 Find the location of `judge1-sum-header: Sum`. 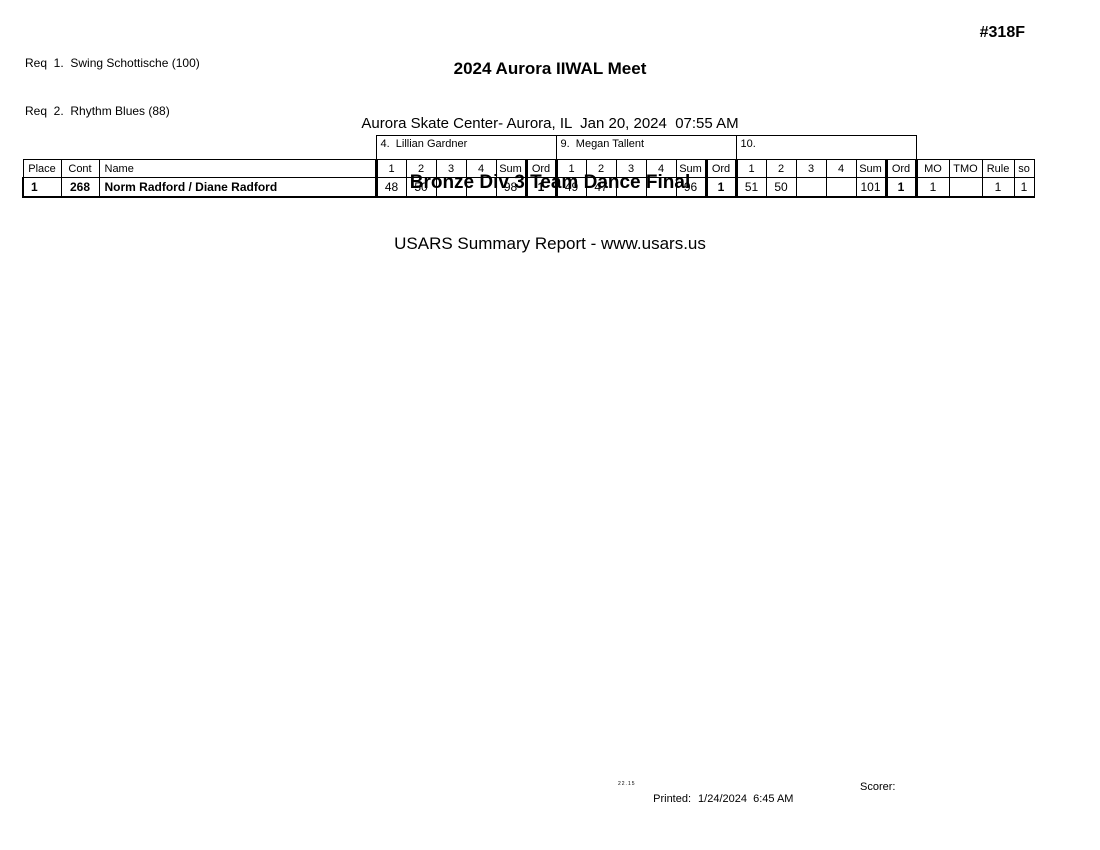

judge1-sum-header: Sum is located at coordinates (511, 168).